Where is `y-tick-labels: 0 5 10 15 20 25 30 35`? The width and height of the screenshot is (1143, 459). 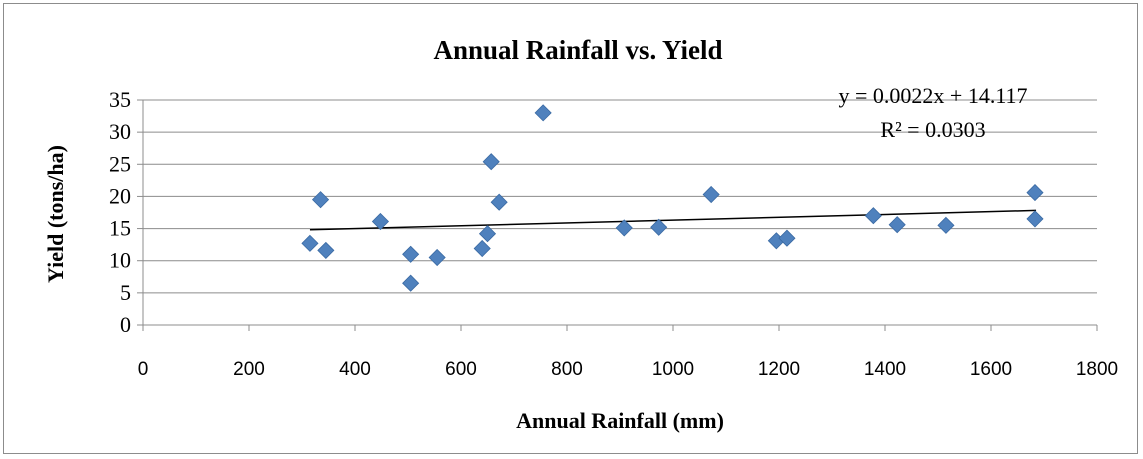 y-tick-labels: 0 5 10 15 20 25 30 35 is located at coordinates (120, 212).